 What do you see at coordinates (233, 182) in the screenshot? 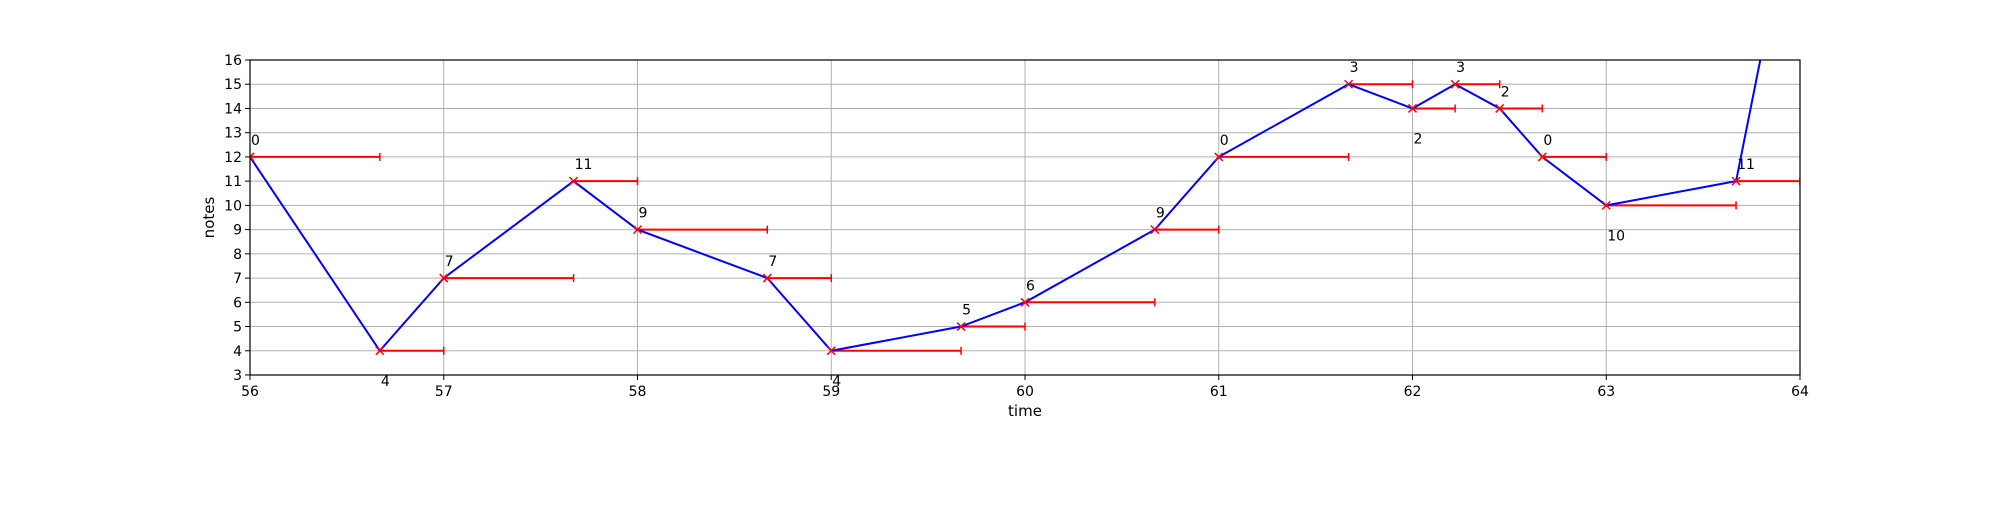
I see `y-tick-label: 11` at bounding box center [233, 182].